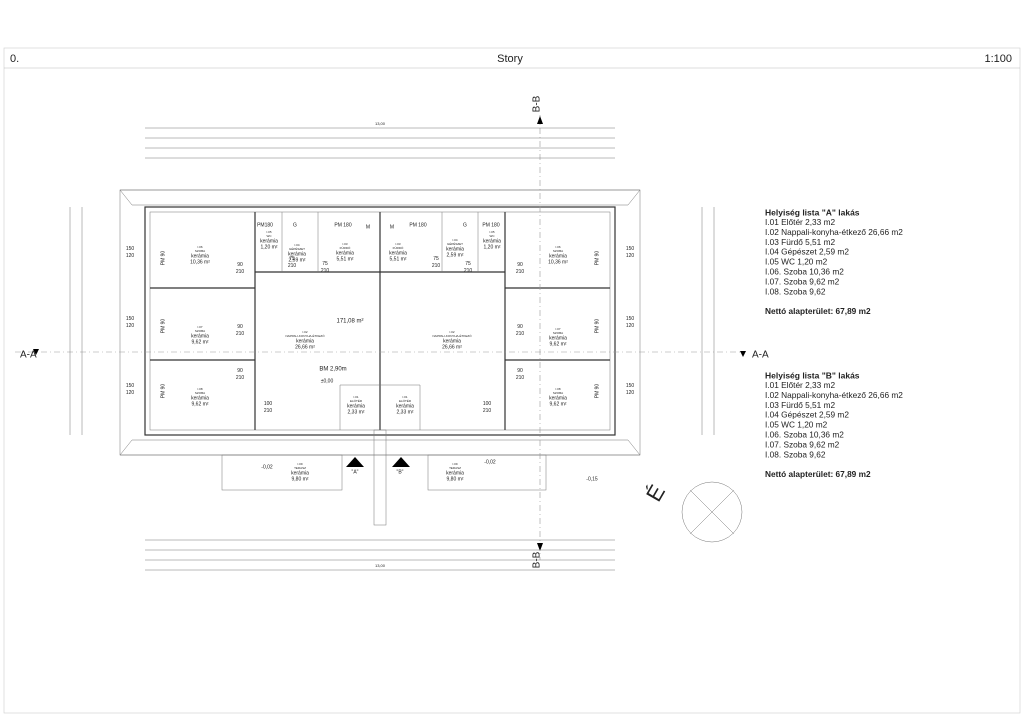 The image size is (1024, 717). I want to click on room-number: I.01, so click(355, 397).